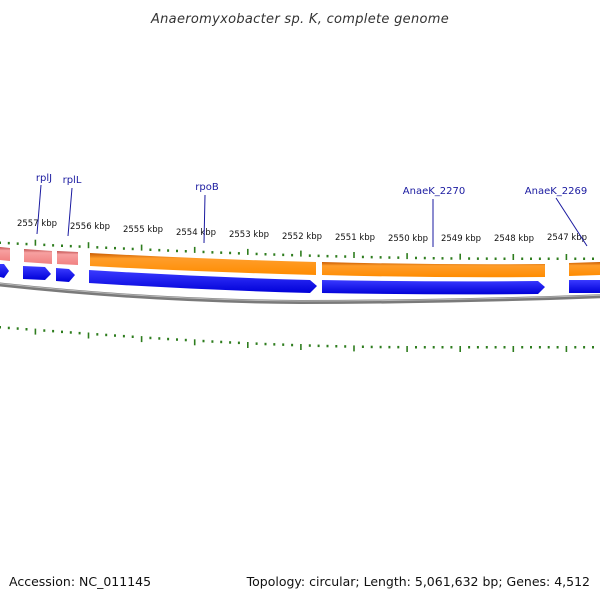 The width and height of the screenshot is (600, 600). I want to click on accession-text: Accession: NC_011145, so click(80, 581).